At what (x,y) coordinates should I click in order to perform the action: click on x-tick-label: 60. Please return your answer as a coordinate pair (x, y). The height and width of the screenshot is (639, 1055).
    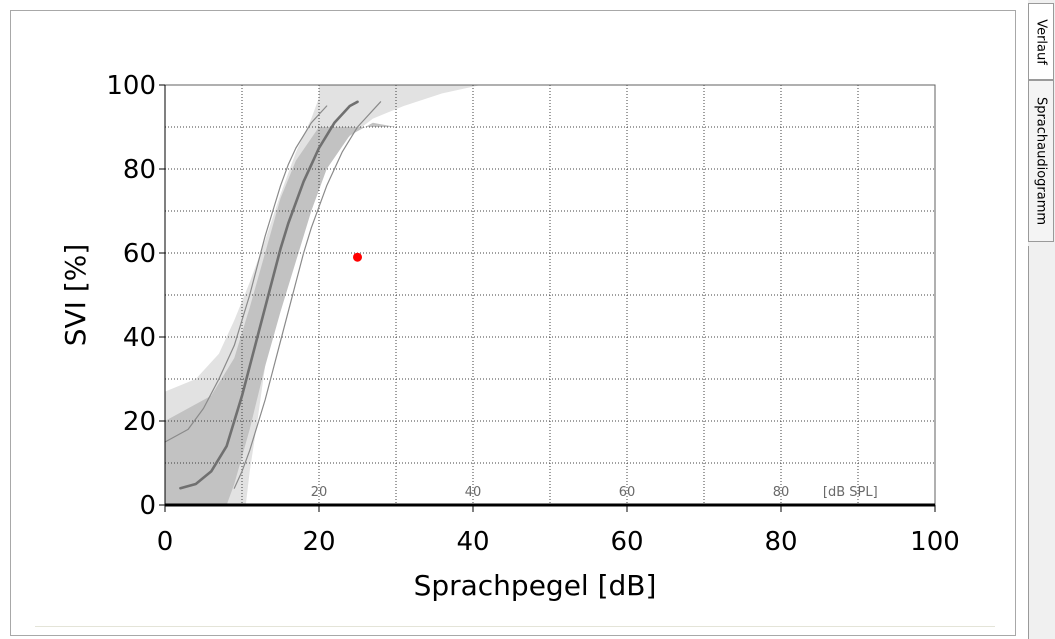
    Looking at the image, I should click on (626, 542).